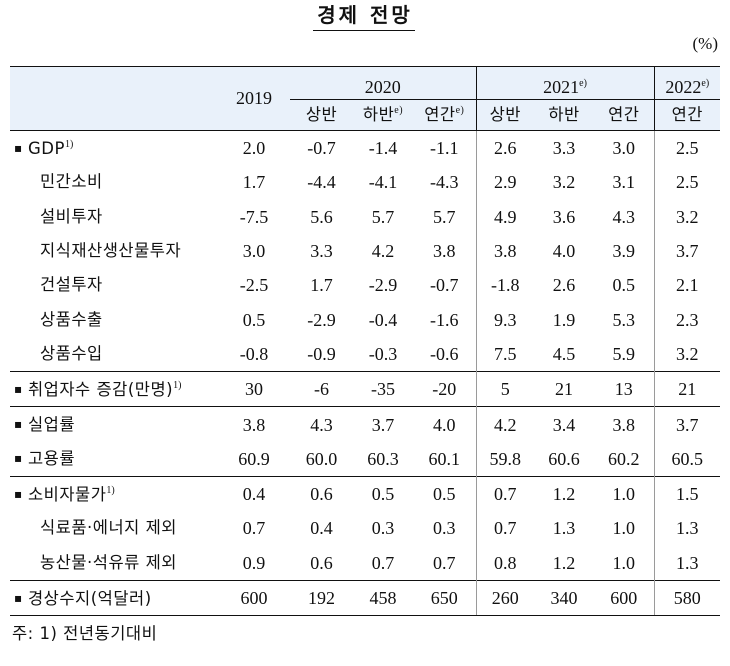 This screenshot has height=666, width=730. What do you see at coordinates (110, 490) in the screenshot?
I see `footnote-marker: 1)` at bounding box center [110, 490].